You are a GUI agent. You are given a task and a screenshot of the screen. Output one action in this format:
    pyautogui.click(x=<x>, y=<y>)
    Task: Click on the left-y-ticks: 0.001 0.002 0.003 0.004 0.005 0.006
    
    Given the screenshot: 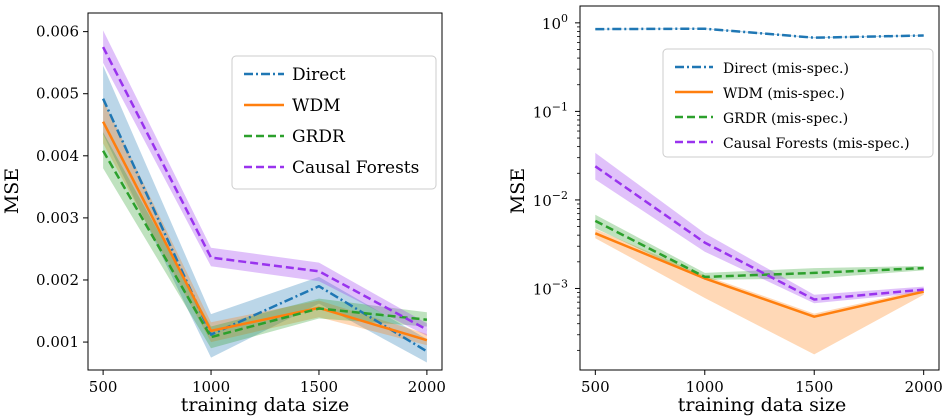 What is the action you would take?
    pyautogui.click(x=62, y=187)
    